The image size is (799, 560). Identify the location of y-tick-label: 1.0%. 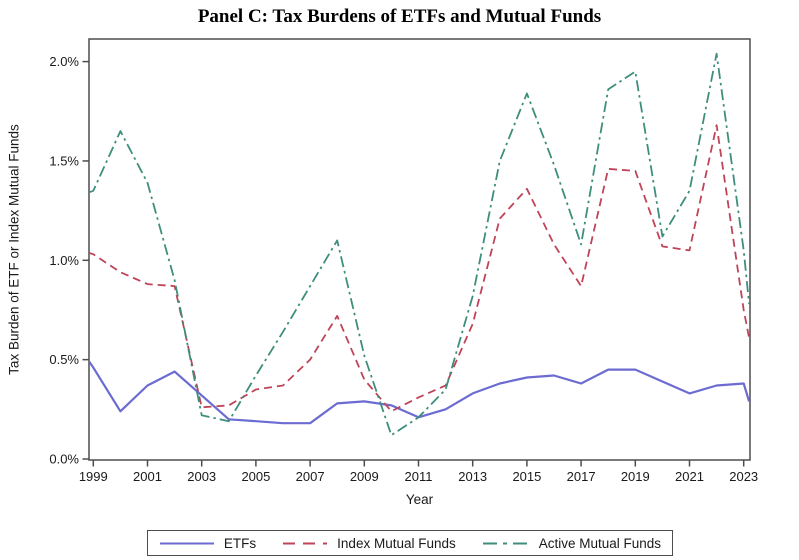
(64, 260).